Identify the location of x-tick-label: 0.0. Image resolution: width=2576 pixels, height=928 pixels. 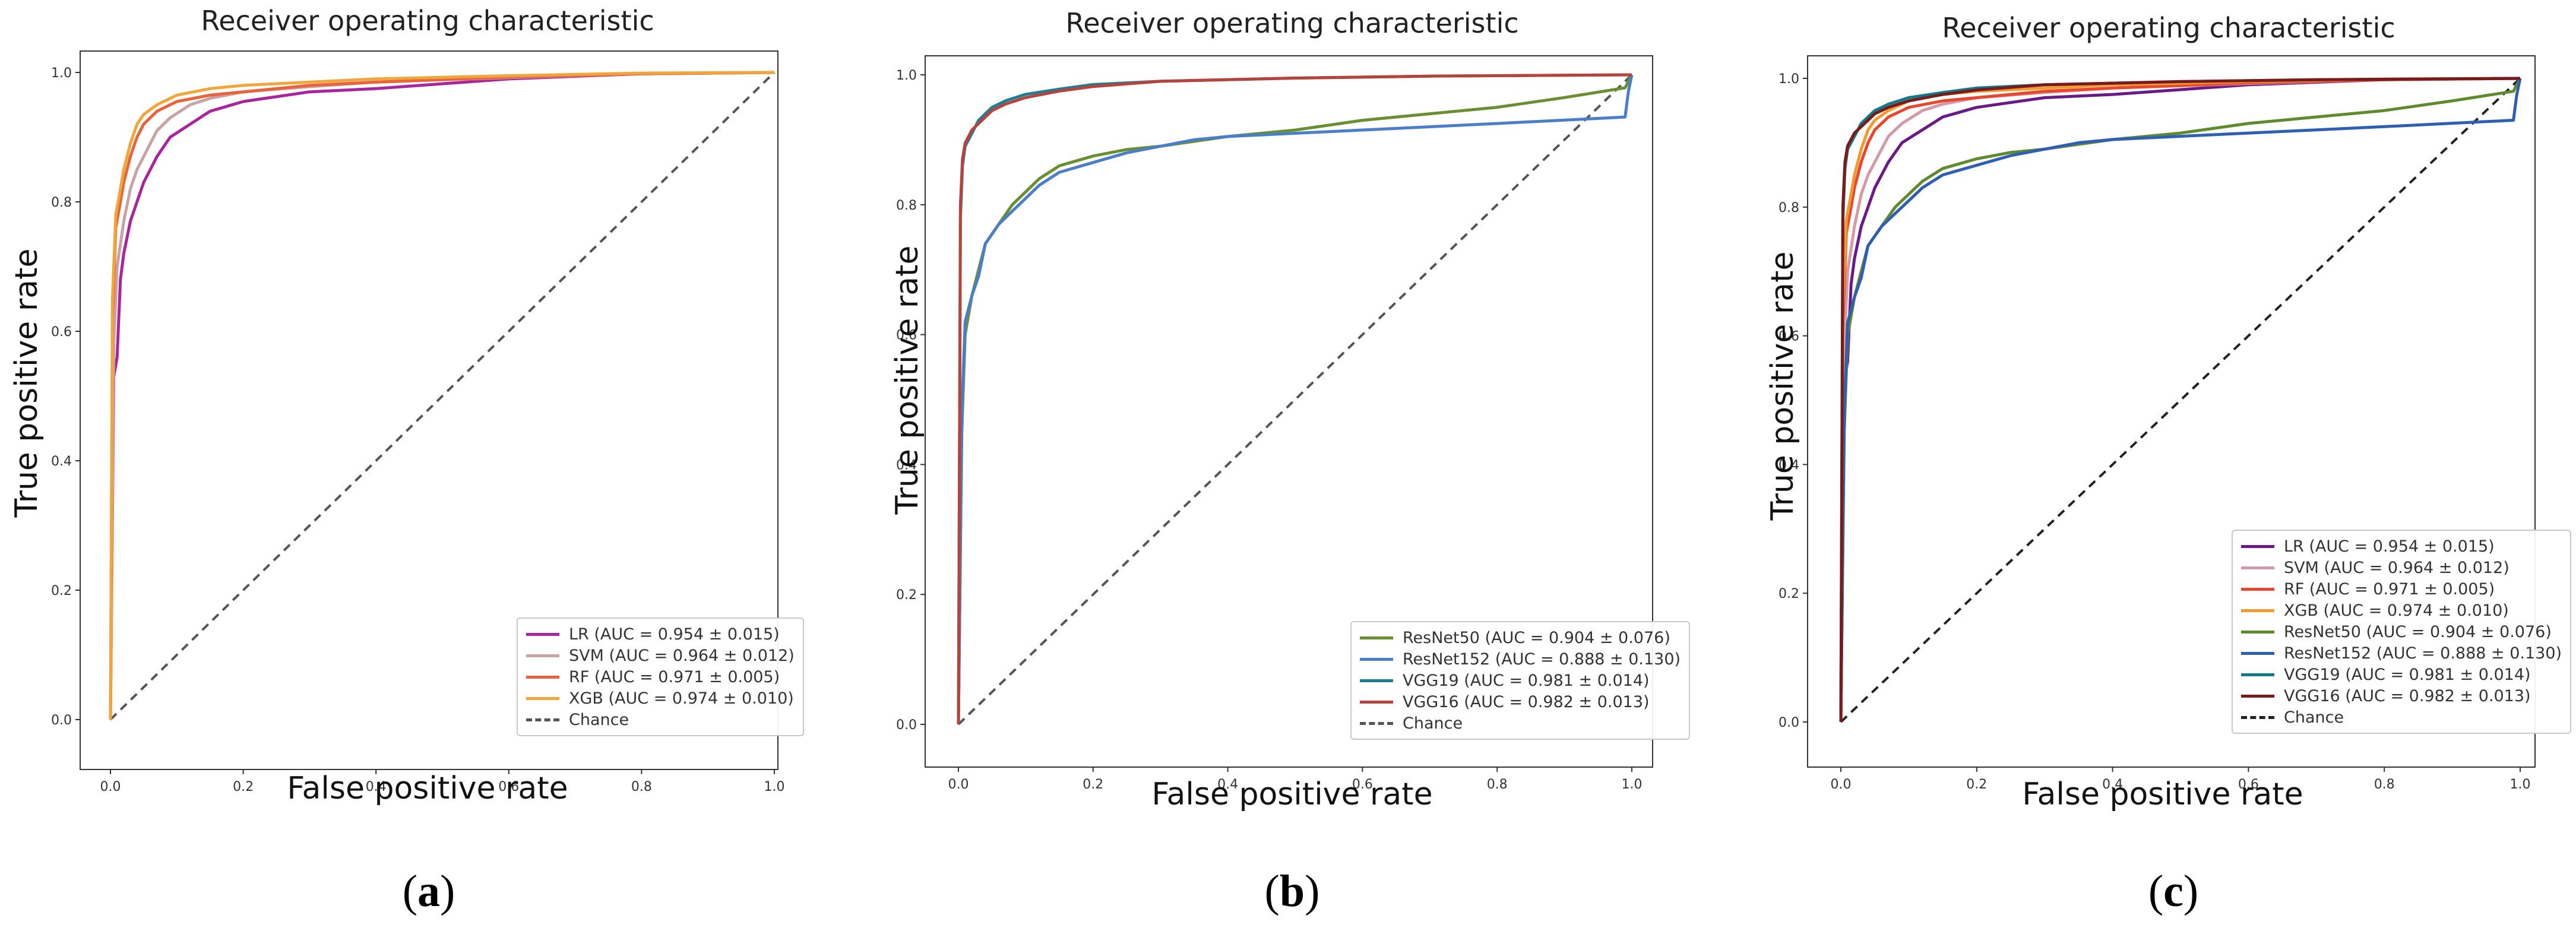
(1841, 784).